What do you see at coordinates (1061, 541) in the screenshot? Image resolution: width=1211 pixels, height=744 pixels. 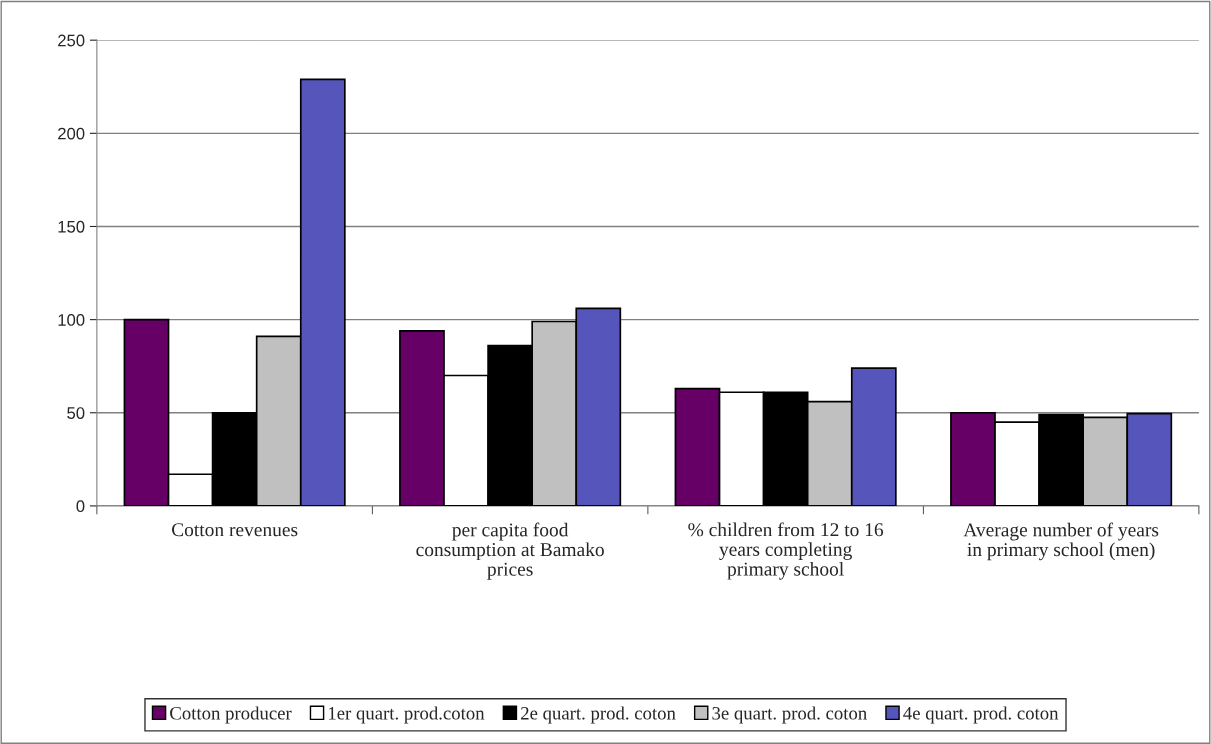 I see `x-tick-label: Average number of years in primary school (men)` at bounding box center [1061, 541].